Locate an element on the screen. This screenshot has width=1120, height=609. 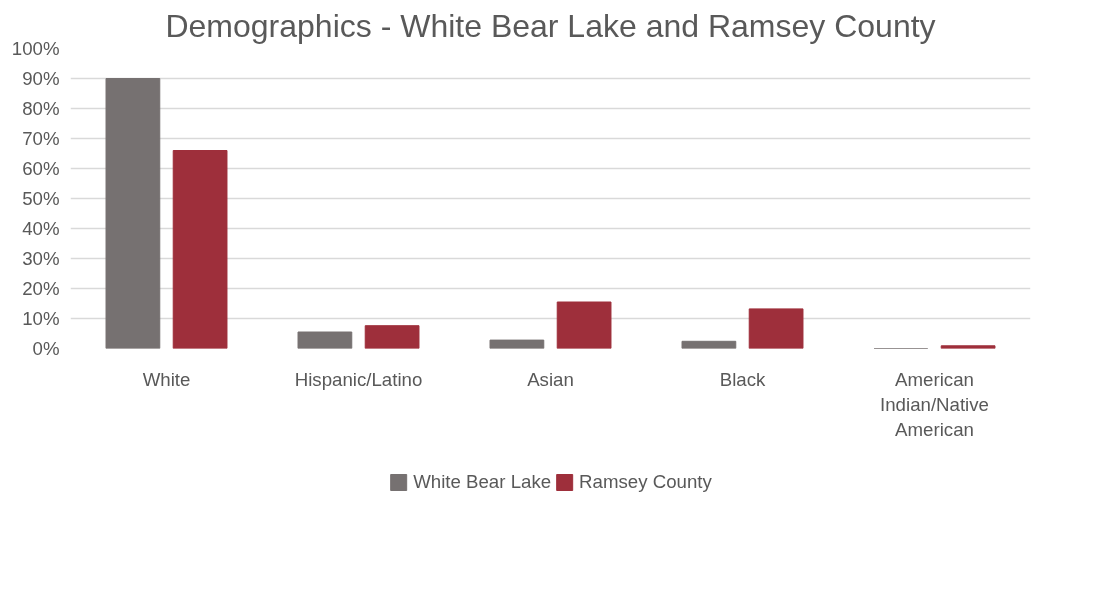
x-tick-label: Black is located at coordinates (742, 379).